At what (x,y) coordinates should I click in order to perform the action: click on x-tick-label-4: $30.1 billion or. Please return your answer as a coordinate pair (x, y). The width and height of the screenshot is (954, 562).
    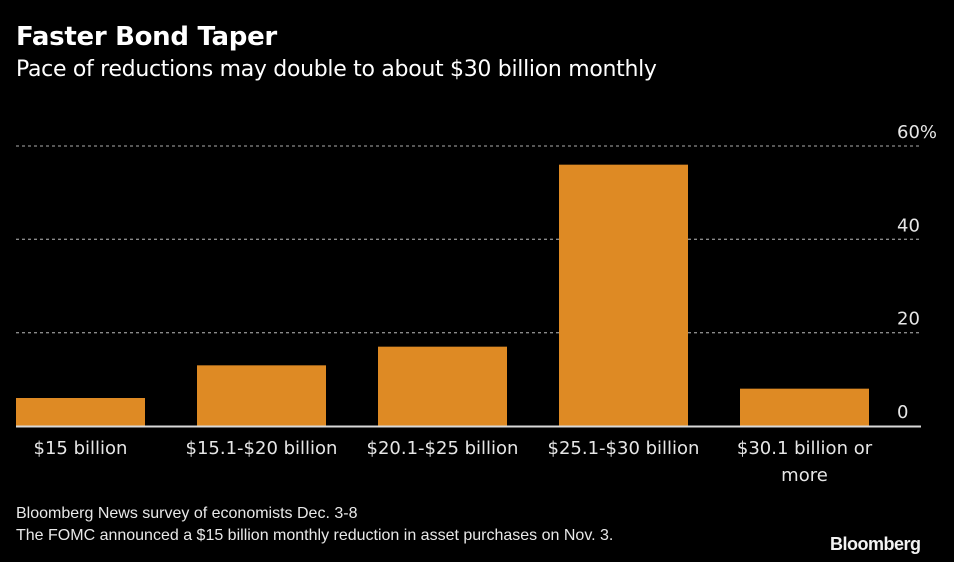
    Looking at the image, I should click on (805, 448).